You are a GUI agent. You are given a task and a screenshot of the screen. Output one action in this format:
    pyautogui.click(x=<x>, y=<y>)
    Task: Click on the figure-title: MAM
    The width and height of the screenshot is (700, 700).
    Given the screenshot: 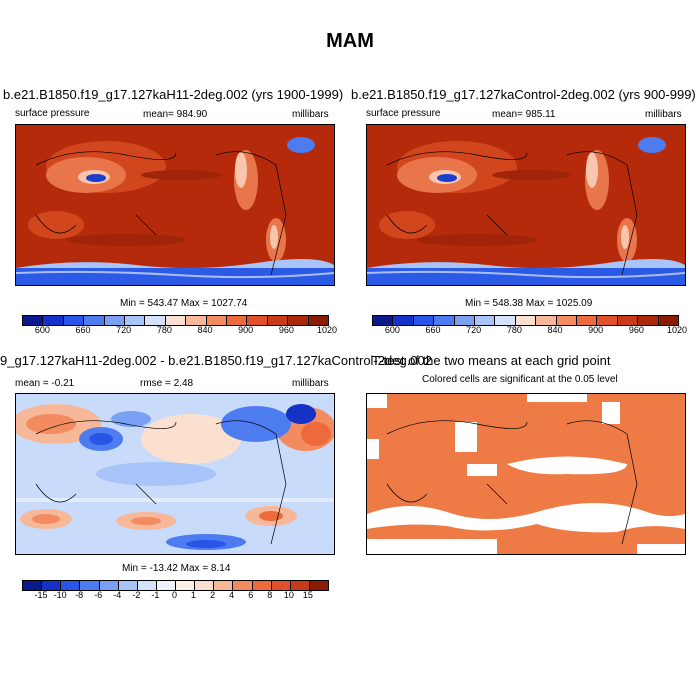 What is the action you would take?
    pyautogui.click(x=350, y=41)
    